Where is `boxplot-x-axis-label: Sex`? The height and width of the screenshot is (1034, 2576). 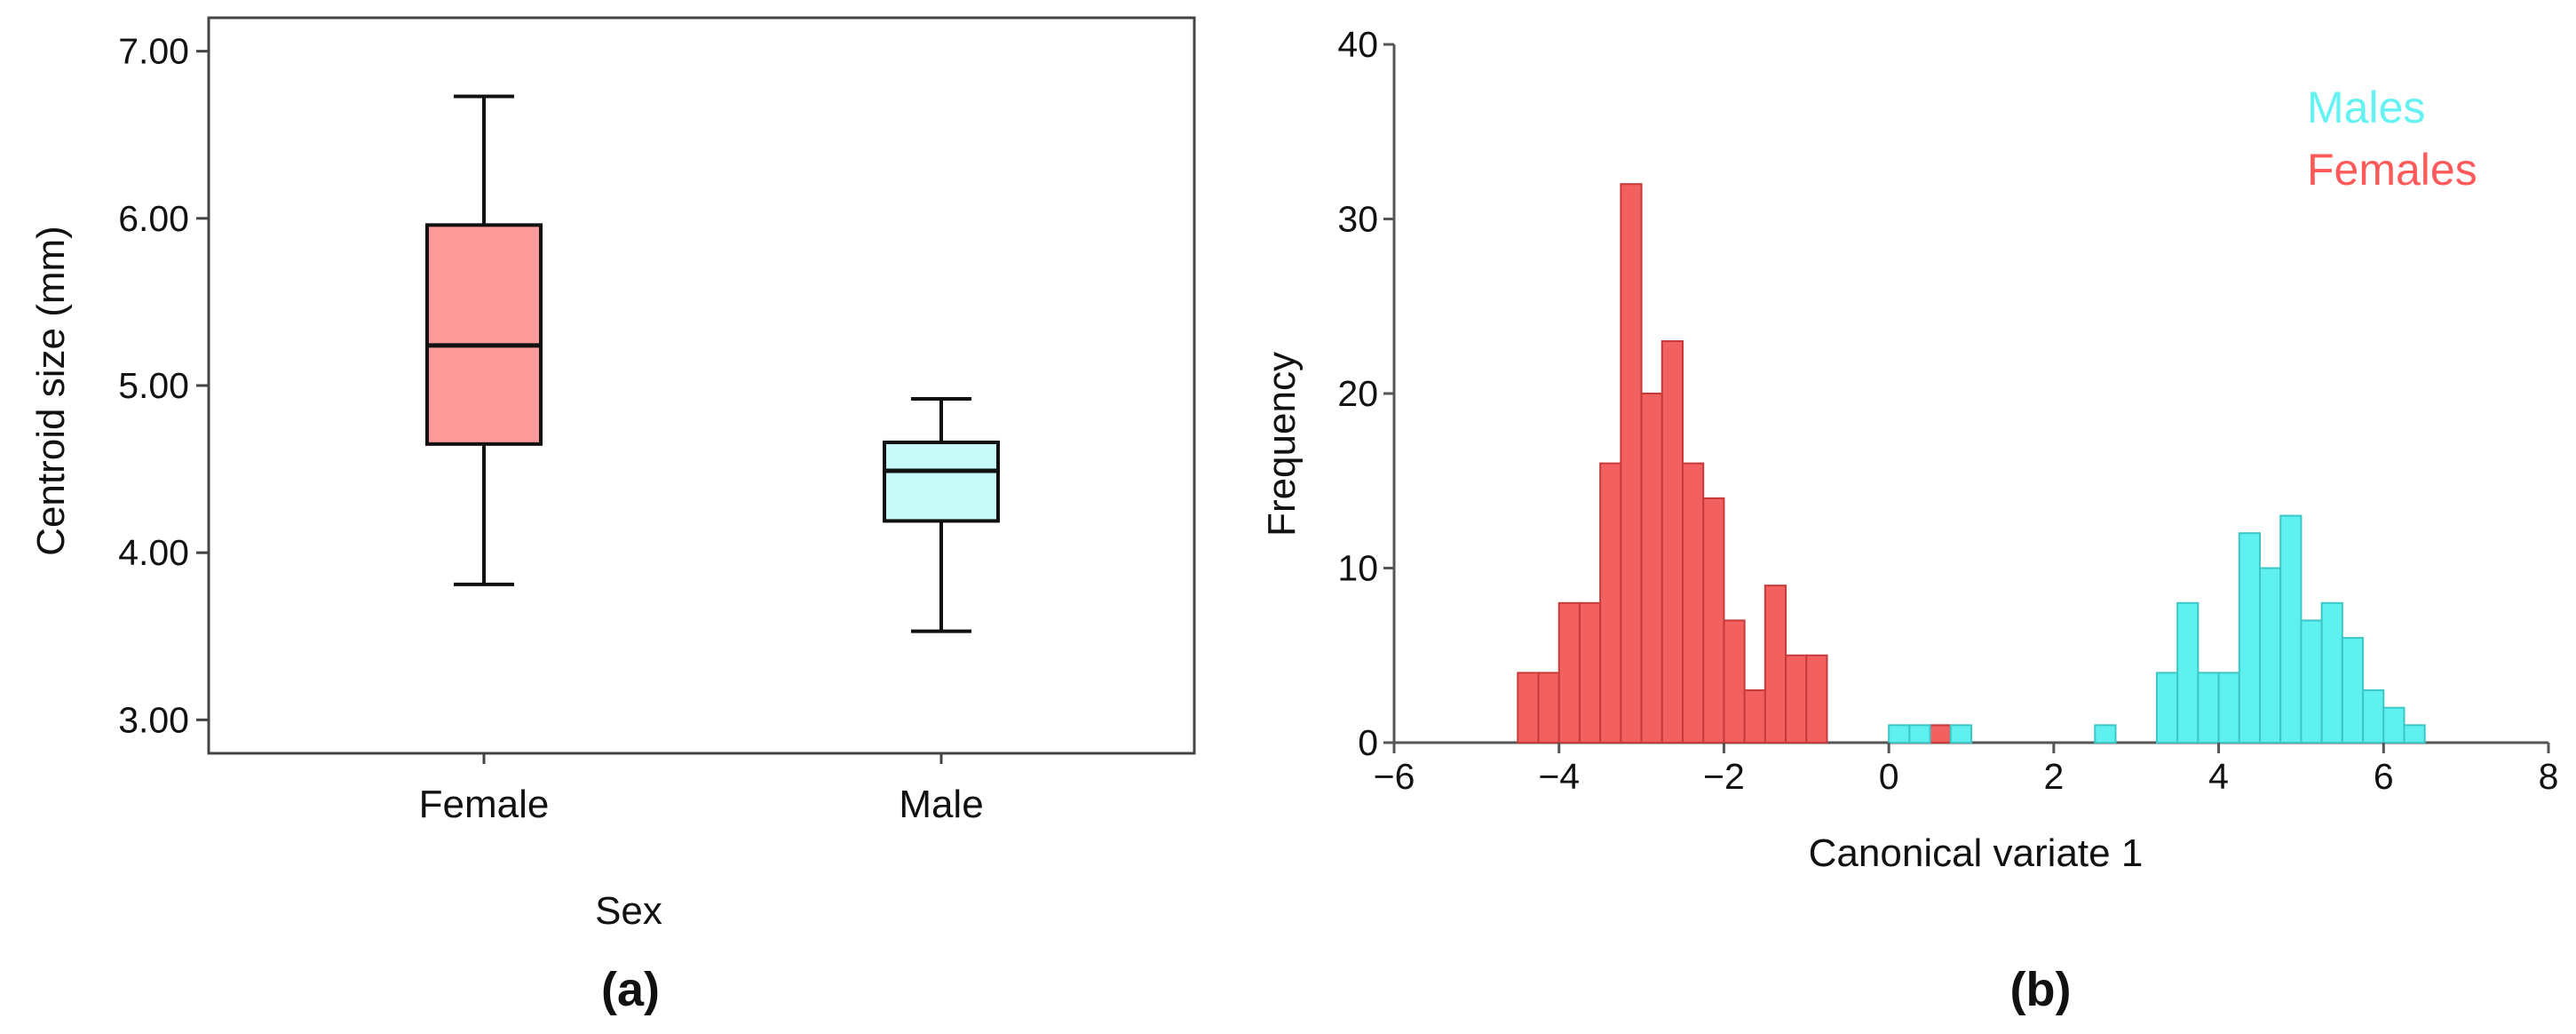 boxplot-x-axis-label: Sex is located at coordinates (629, 911).